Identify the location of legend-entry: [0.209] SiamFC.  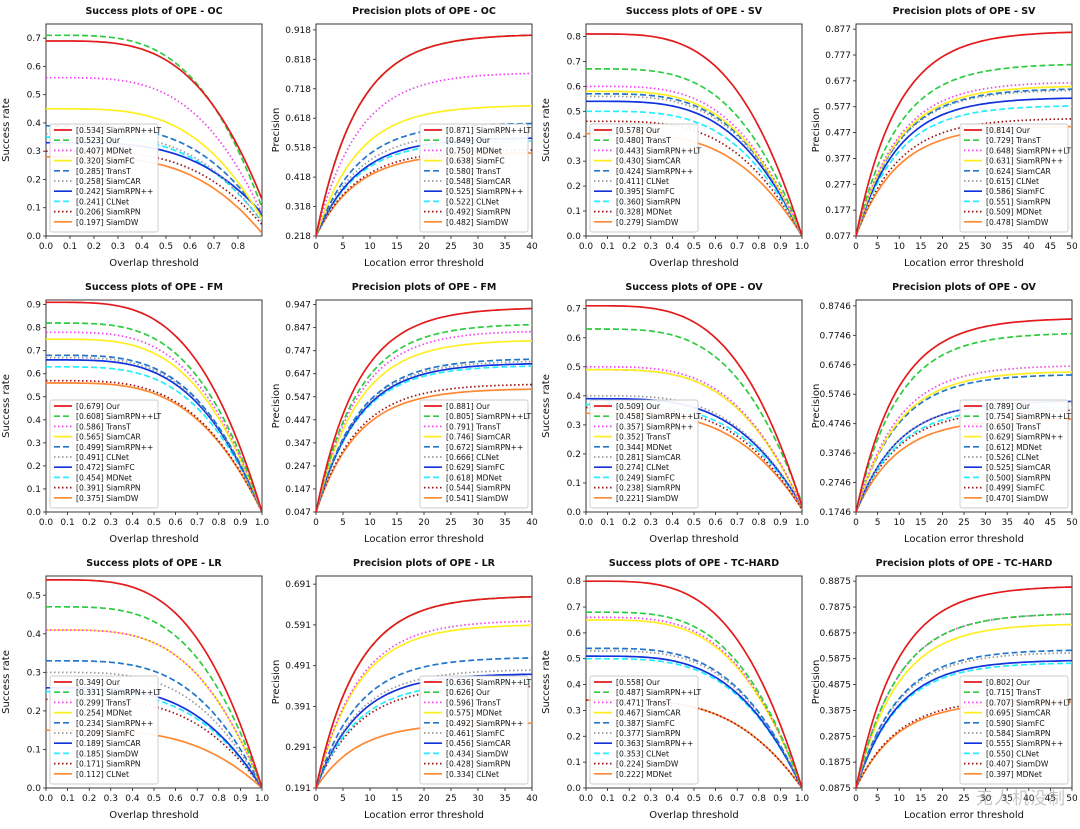
(105, 733).